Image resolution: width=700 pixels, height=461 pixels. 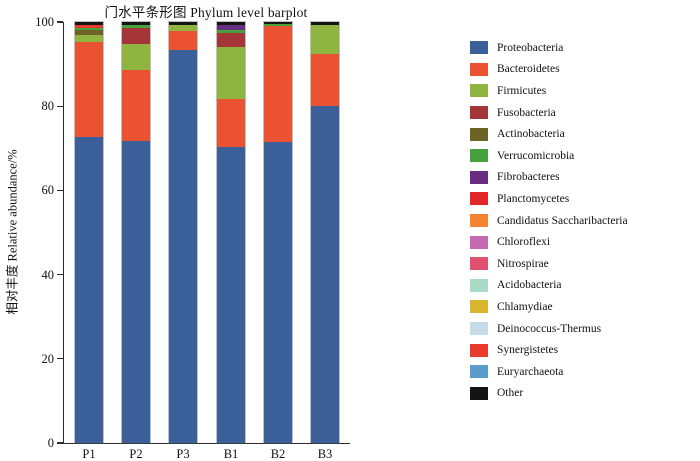 I want to click on legend-item-euryarchaeota: Euryarchaeota, so click(x=549, y=372).